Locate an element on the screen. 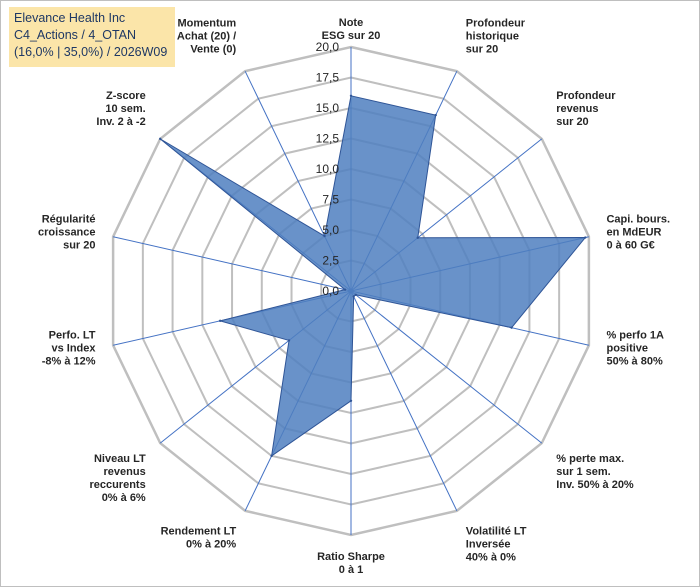 This screenshot has width=700, height=587. tick-label: 12,5 is located at coordinates (328, 139).